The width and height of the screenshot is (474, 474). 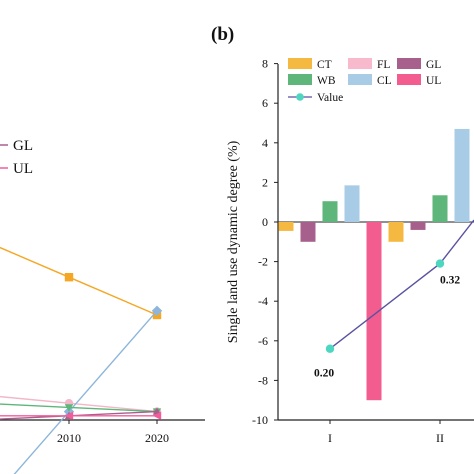 What do you see at coordinates (23, 146) in the screenshot?
I see `panel-a-legend-gl-label: GL` at bounding box center [23, 146].